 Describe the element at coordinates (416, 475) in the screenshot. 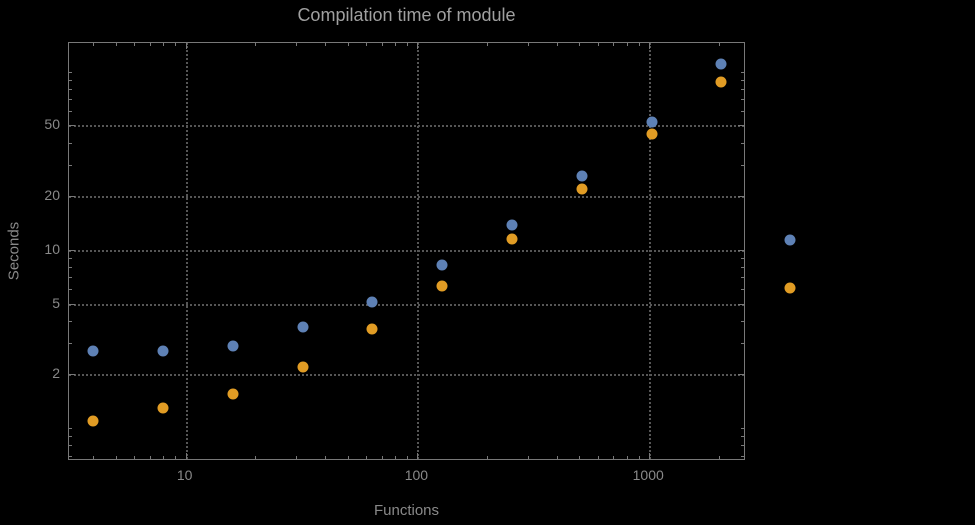

I see `x-tick-label: 100` at that location.